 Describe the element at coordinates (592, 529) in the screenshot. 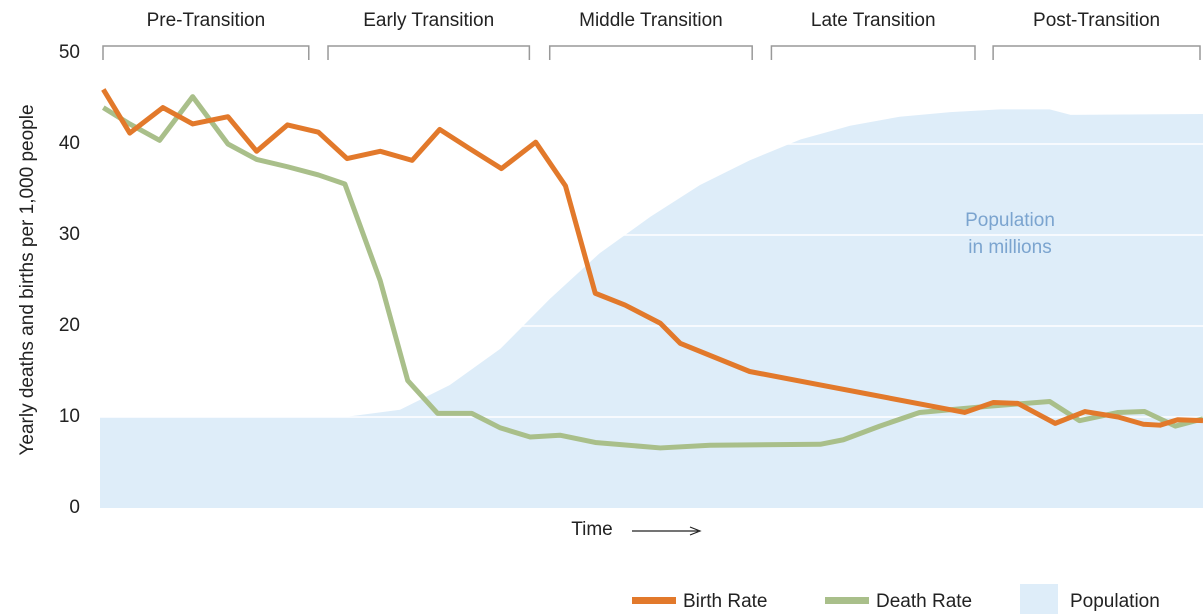

I see `x-axis-label: Time` at that location.